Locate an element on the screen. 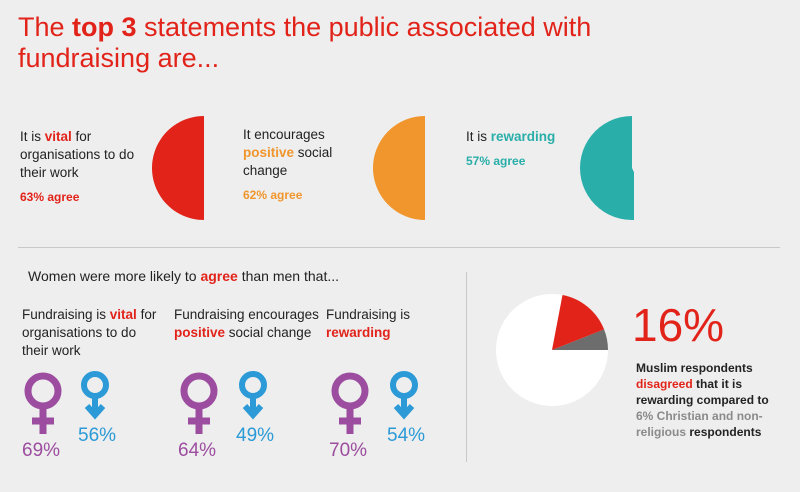 This screenshot has height=492, width=800. male-percentage: 54% is located at coordinates (406, 435).